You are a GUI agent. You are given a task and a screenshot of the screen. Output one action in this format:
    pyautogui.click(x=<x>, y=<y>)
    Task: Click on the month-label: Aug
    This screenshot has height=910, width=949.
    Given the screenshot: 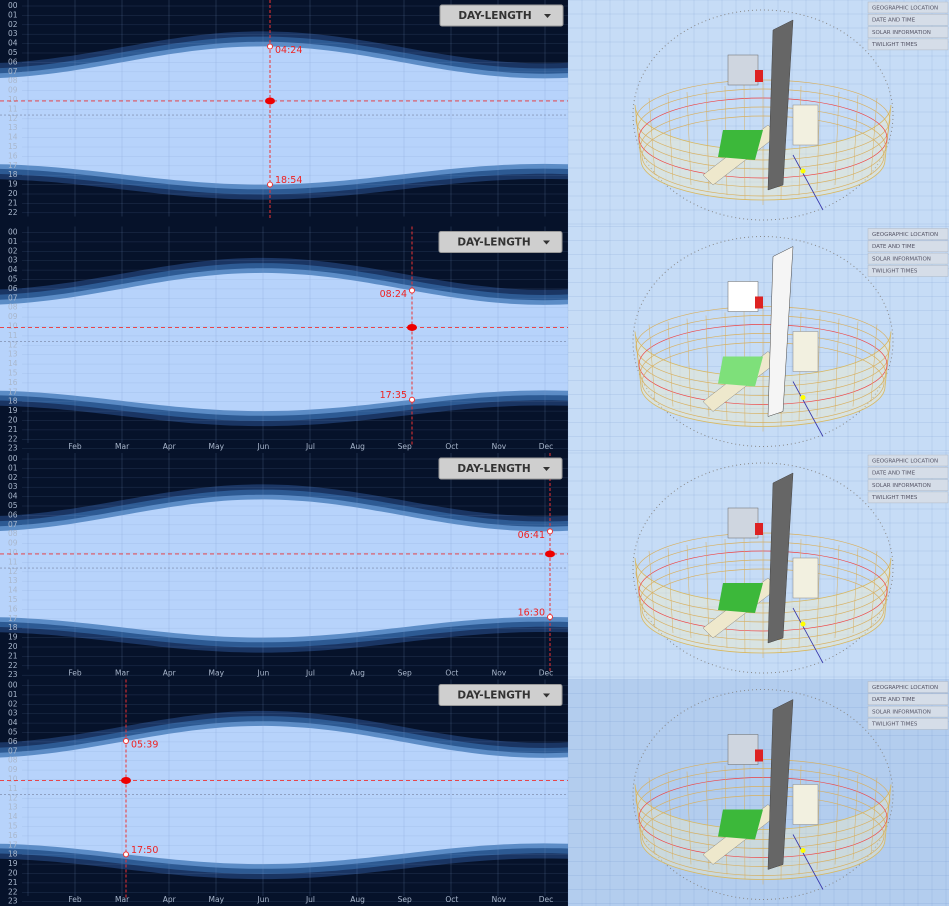 What is the action you would take?
    pyautogui.click(x=357, y=446)
    